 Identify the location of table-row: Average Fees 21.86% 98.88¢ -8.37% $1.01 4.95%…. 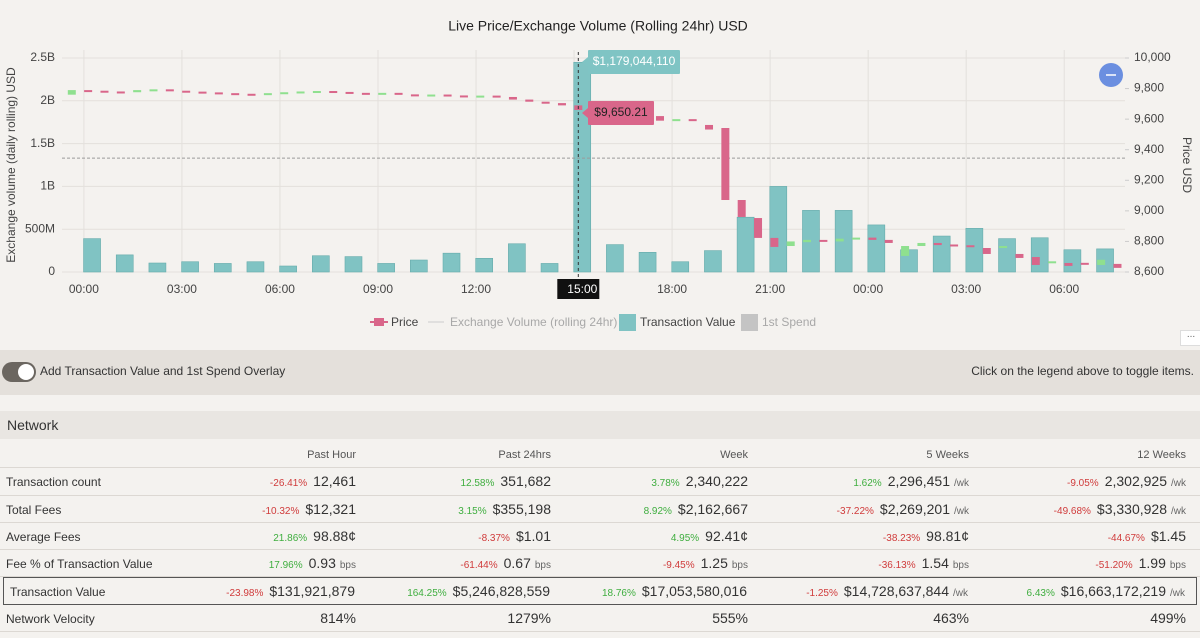
(600, 537).